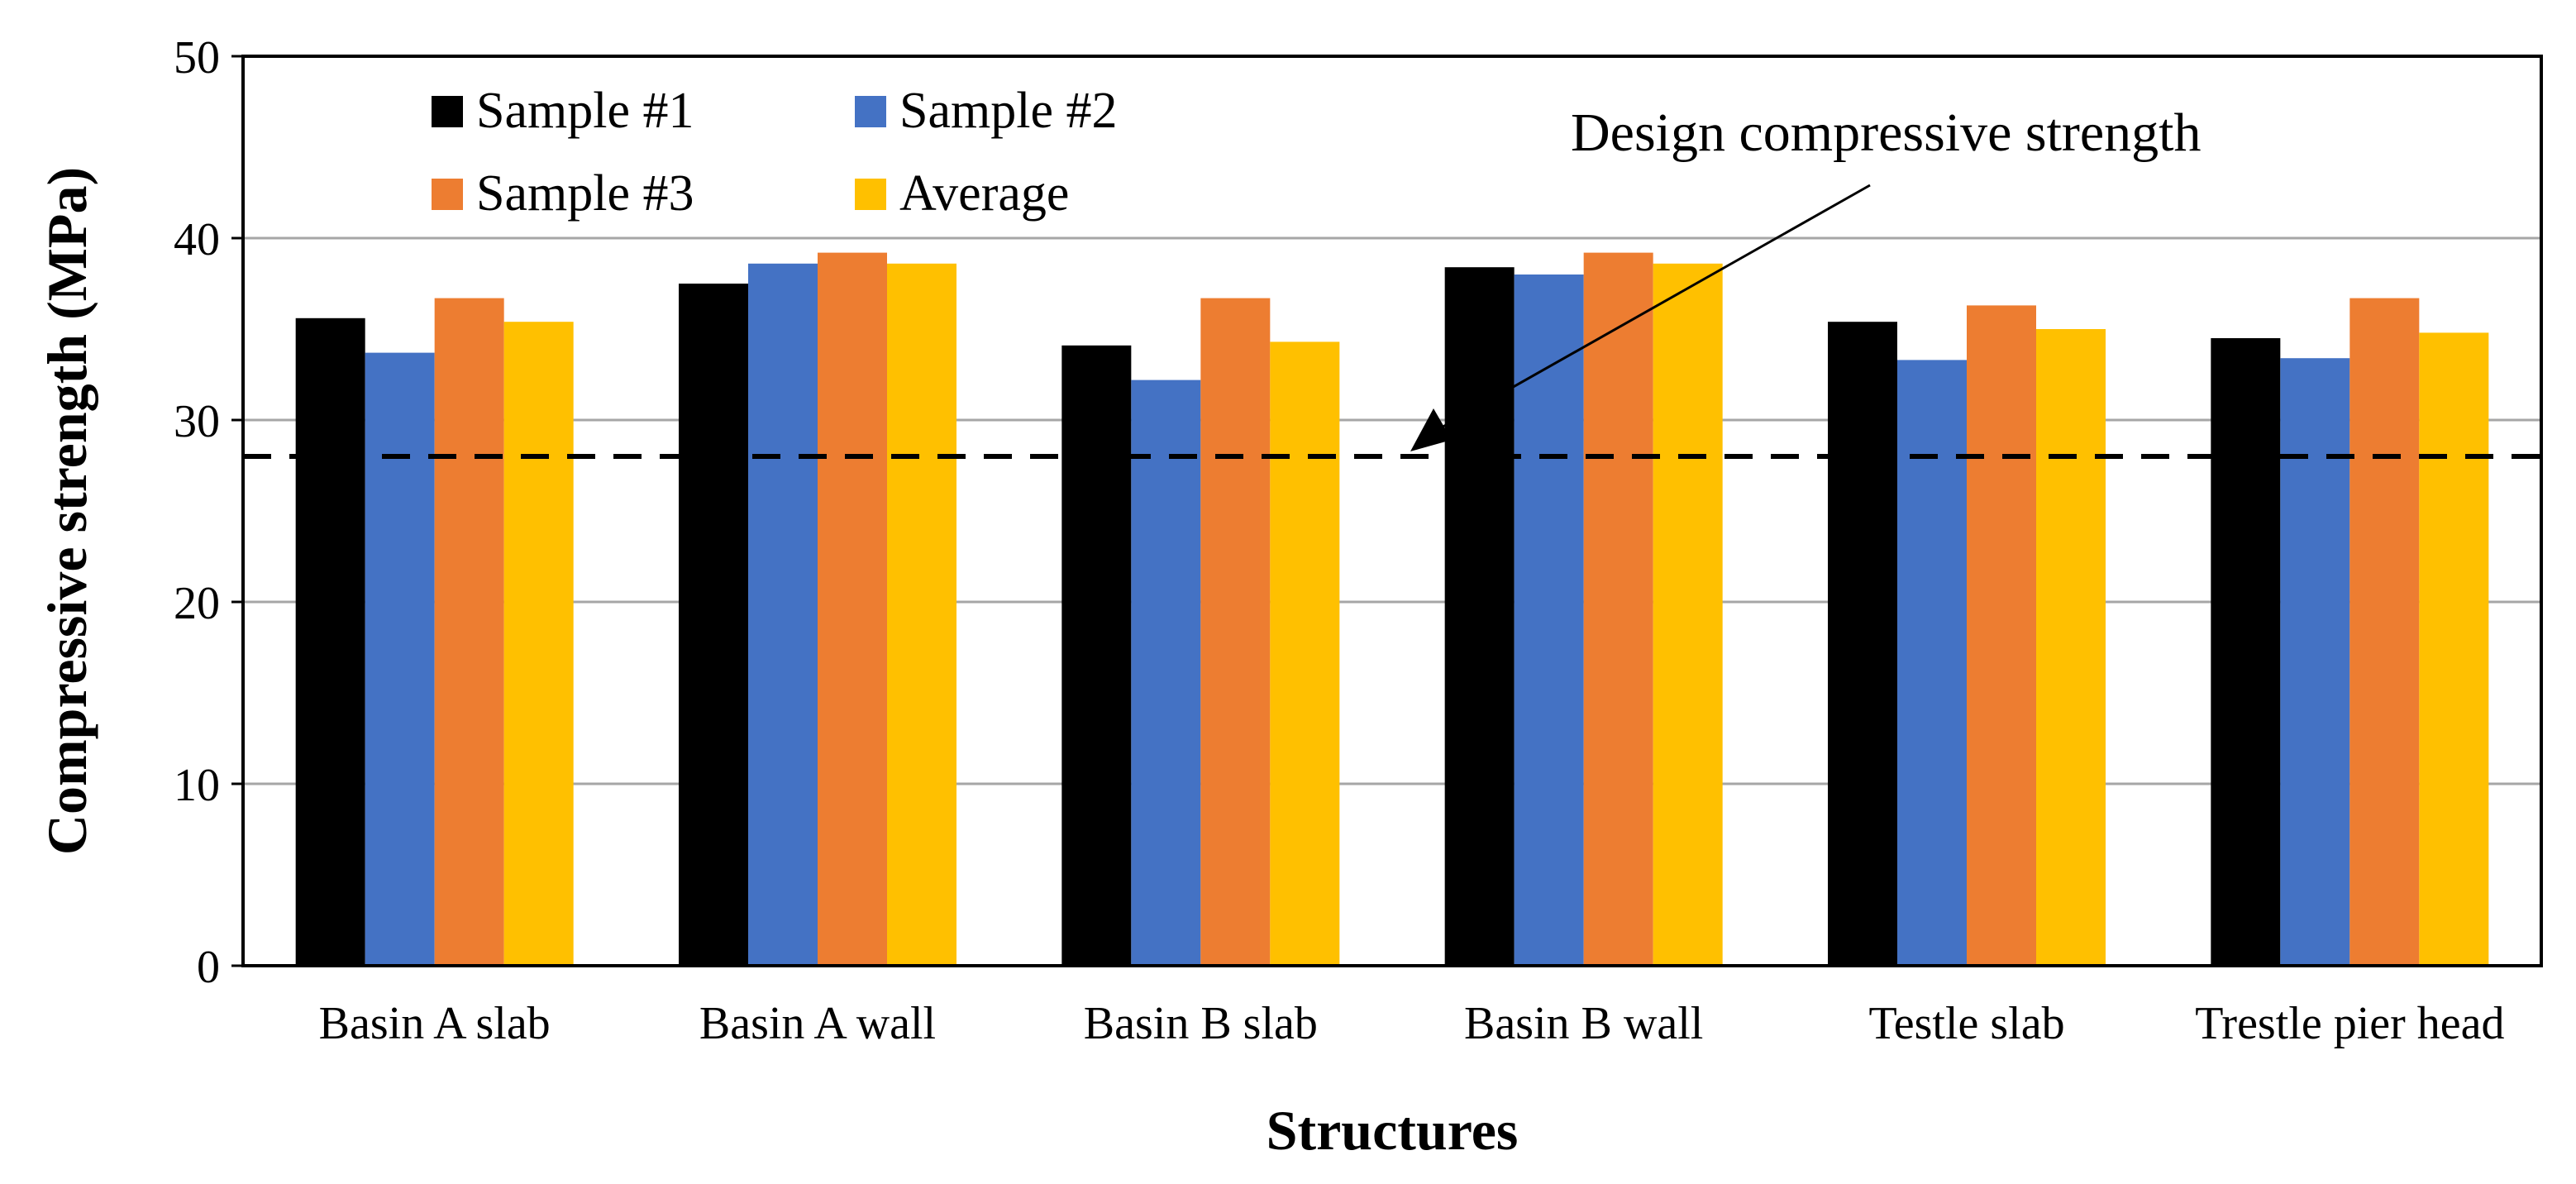  I want to click on legend-label: Average, so click(984, 193).